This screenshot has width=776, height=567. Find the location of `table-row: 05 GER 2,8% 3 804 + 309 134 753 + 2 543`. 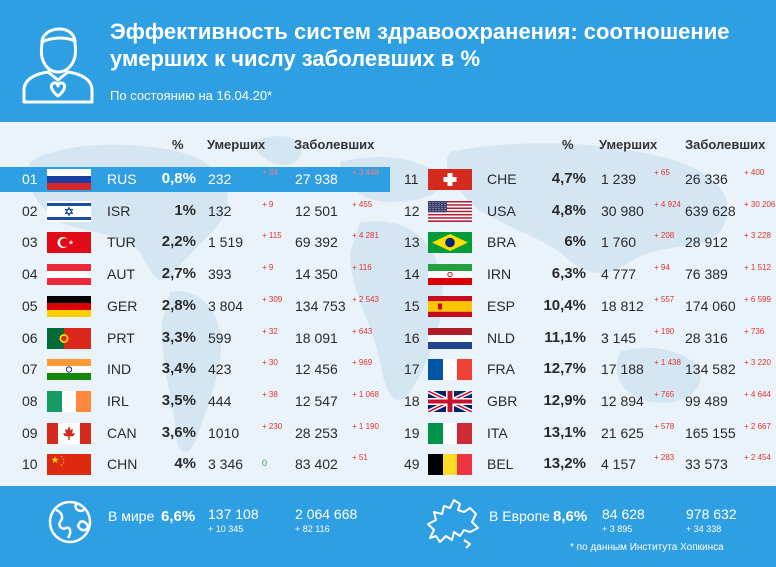

table-row: 05 GER 2,8% 3 804 + 309 134 753 + 2 543 is located at coordinates (195, 306).